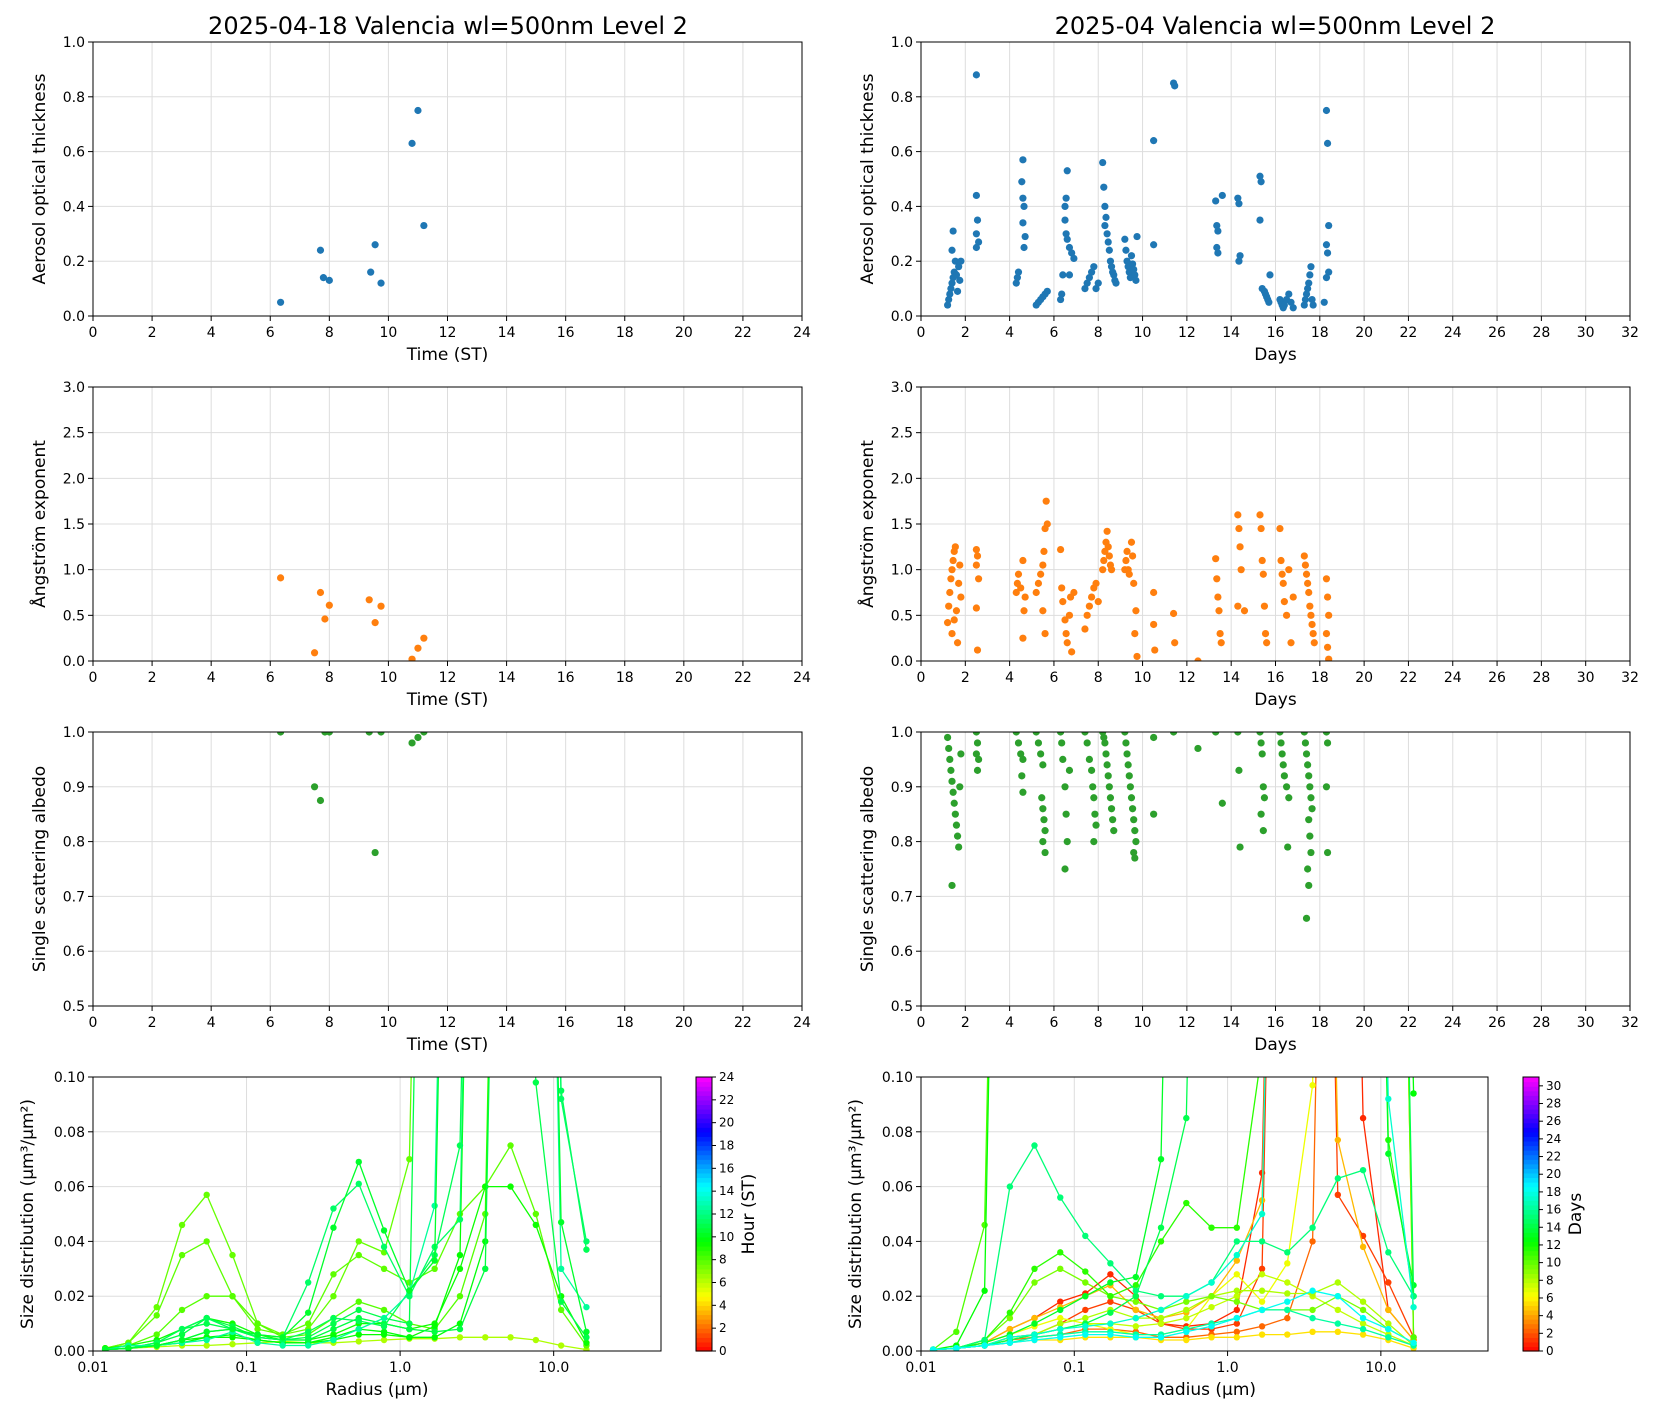 This screenshot has width=1654, height=1420. What do you see at coordinates (726, 1100) in the screenshot?
I see `colorbar-tick-label: 22` at bounding box center [726, 1100].